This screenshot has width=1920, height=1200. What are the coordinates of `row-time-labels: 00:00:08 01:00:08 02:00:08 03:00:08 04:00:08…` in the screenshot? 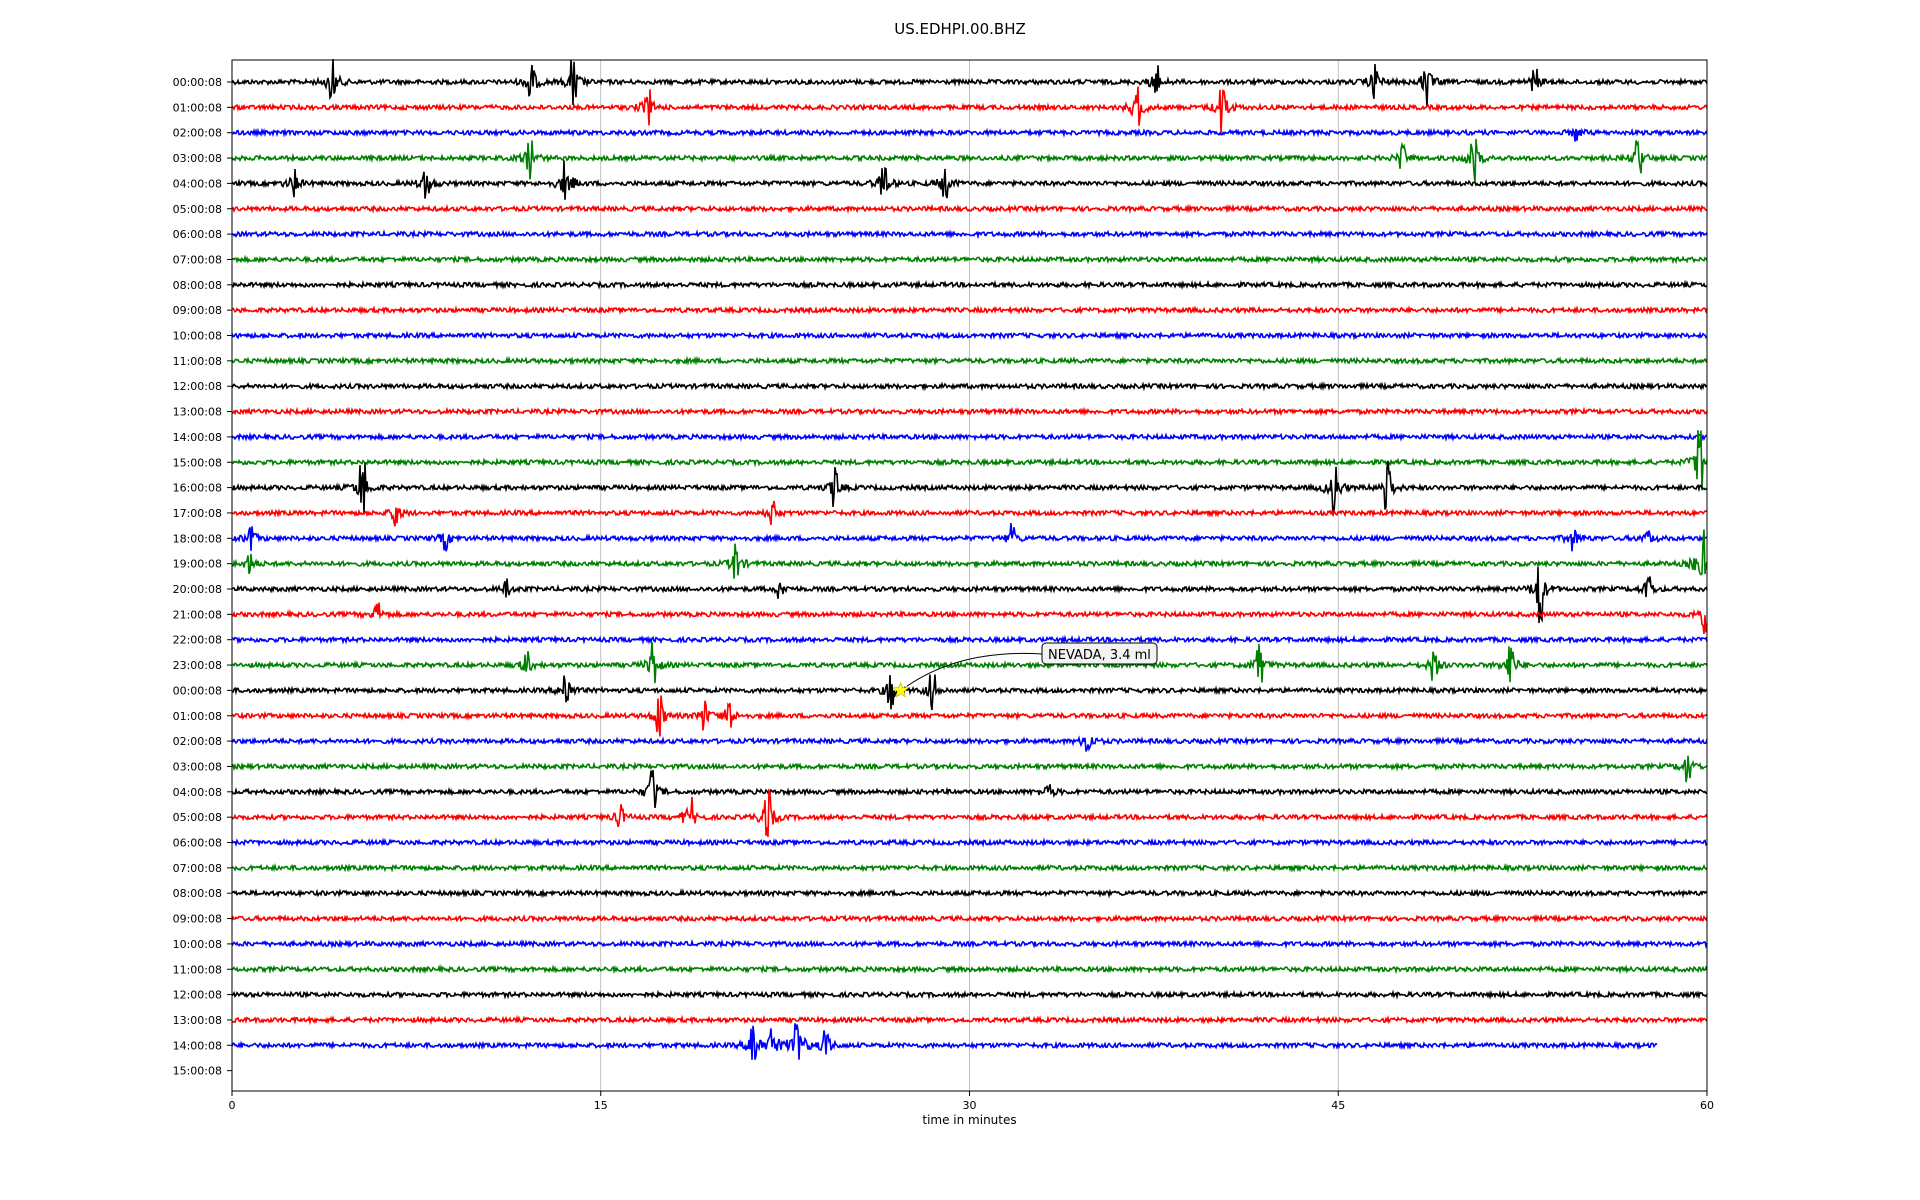 It's located at (202, 577).